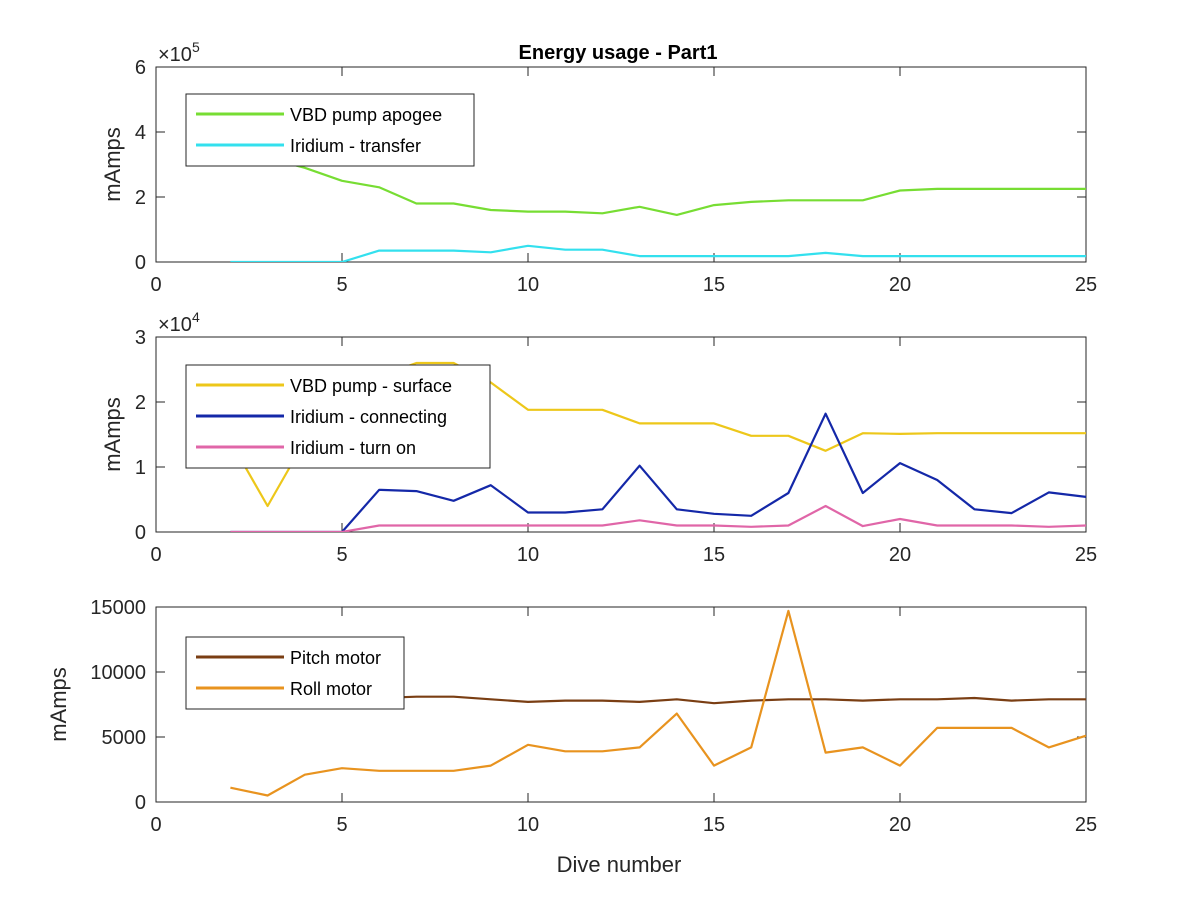 The image size is (1200, 900). Describe the element at coordinates (658, 184) in the screenshot. I see `series-line-vbd-pump-apogee` at that location.